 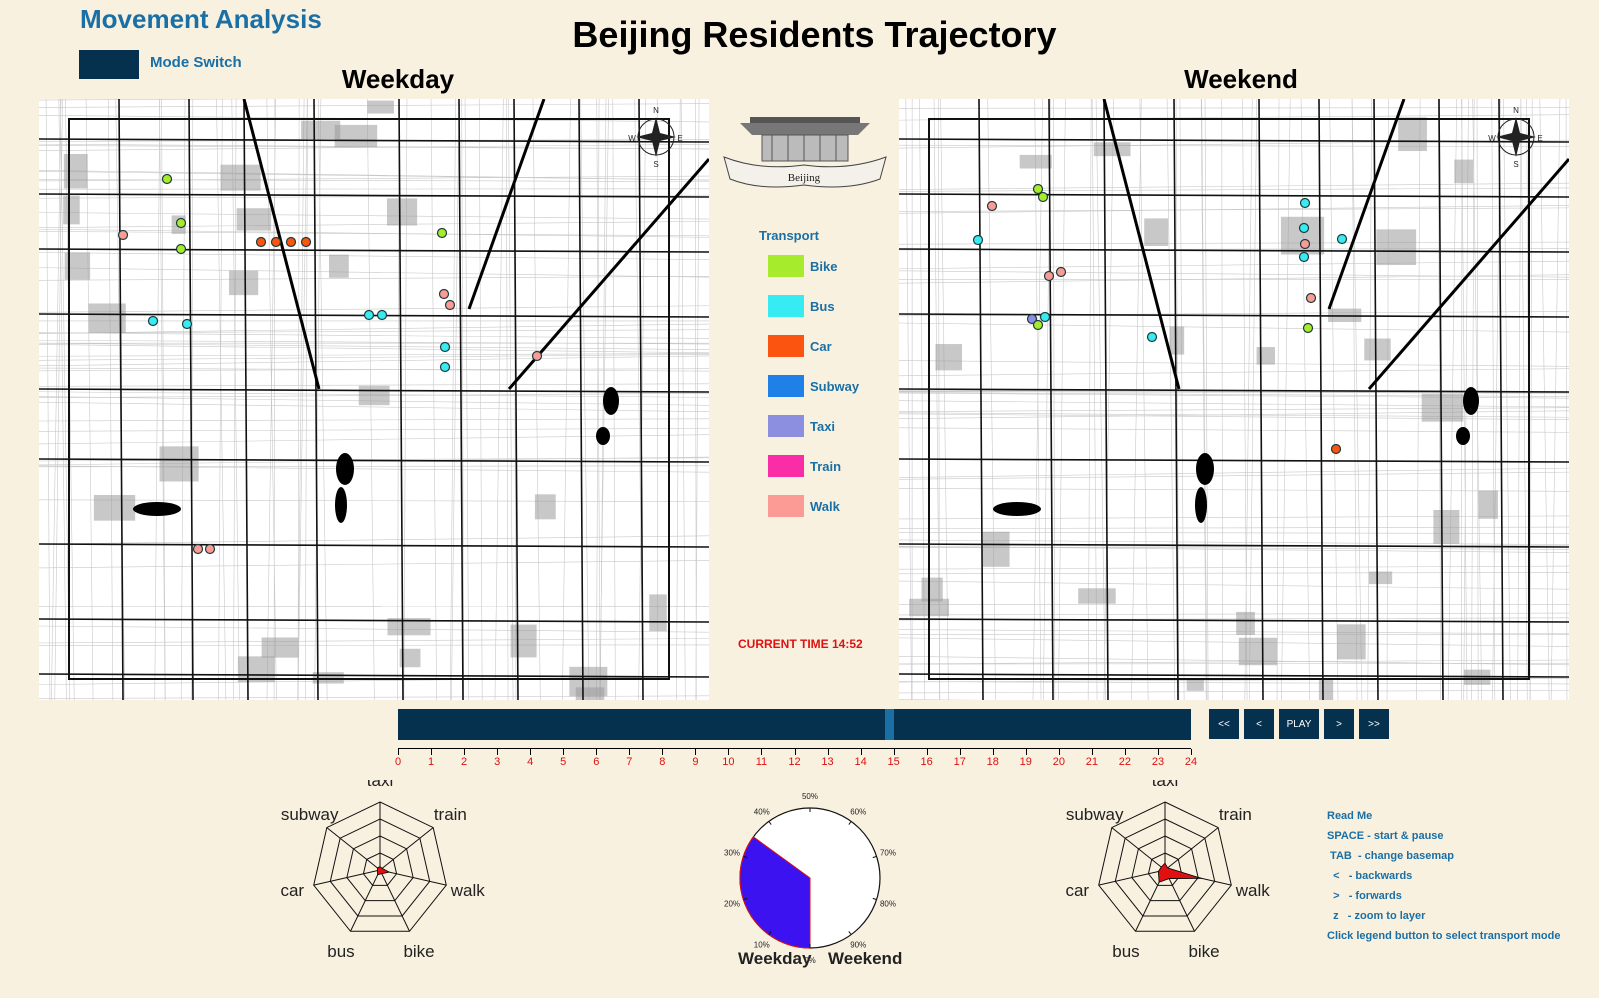 I want to click on timeline-tick-label: 4, so click(x=530, y=762).